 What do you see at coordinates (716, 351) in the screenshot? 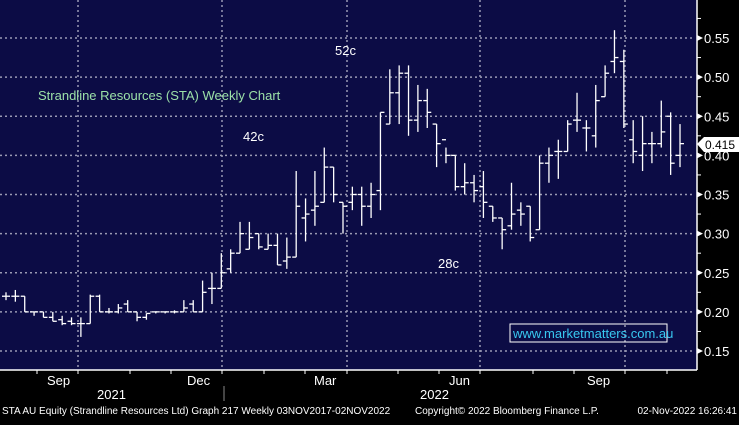
I see `y-tick-label: 0.15` at bounding box center [716, 351].